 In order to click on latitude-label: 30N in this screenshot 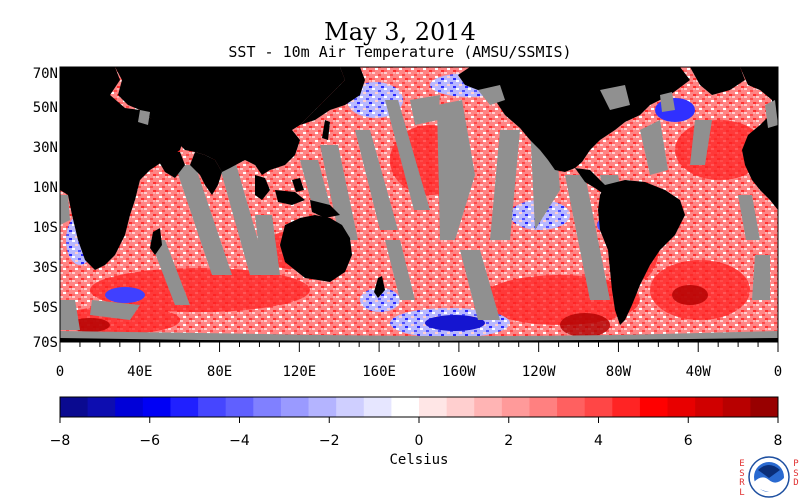, I will do `click(45, 148)`.